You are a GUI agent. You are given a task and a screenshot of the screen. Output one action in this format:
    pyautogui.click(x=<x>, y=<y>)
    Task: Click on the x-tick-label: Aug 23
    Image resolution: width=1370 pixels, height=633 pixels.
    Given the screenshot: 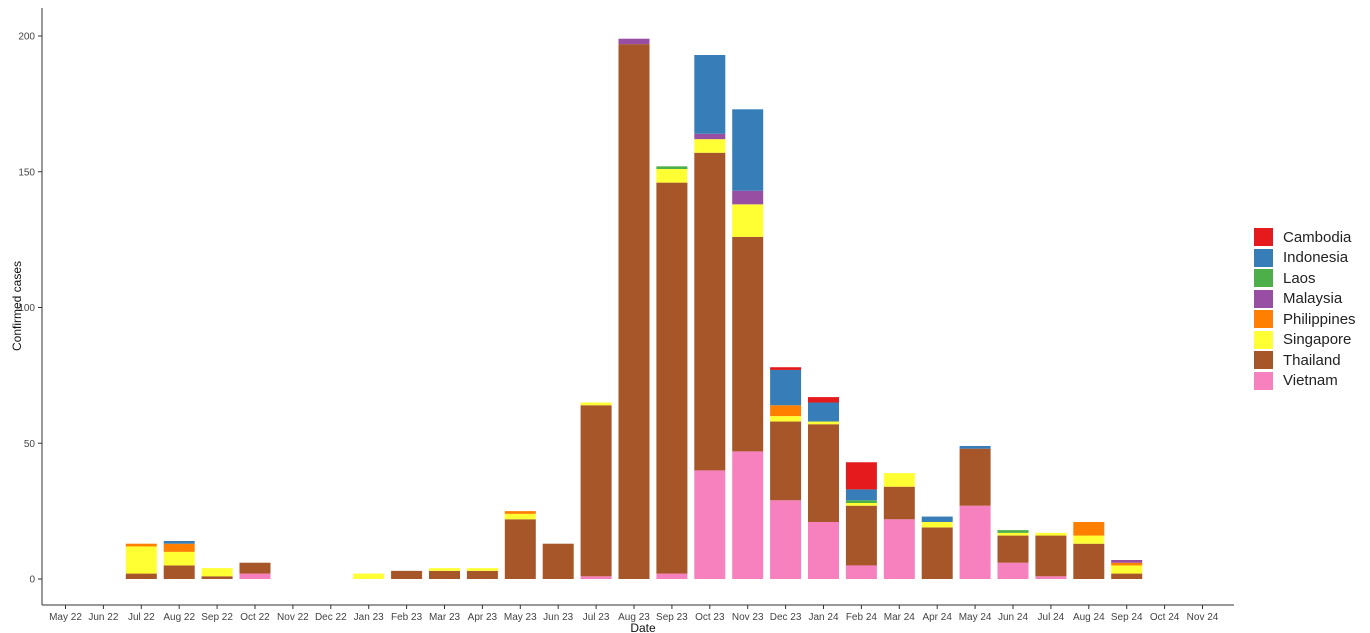 What is the action you would take?
    pyautogui.click(x=634, y=617)
    